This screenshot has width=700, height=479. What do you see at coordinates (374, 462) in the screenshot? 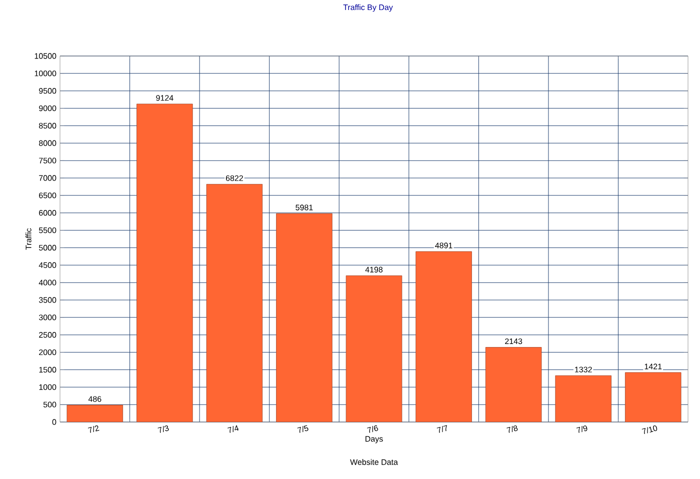
I see `text: Website Data` at bounding box center [374, 462].